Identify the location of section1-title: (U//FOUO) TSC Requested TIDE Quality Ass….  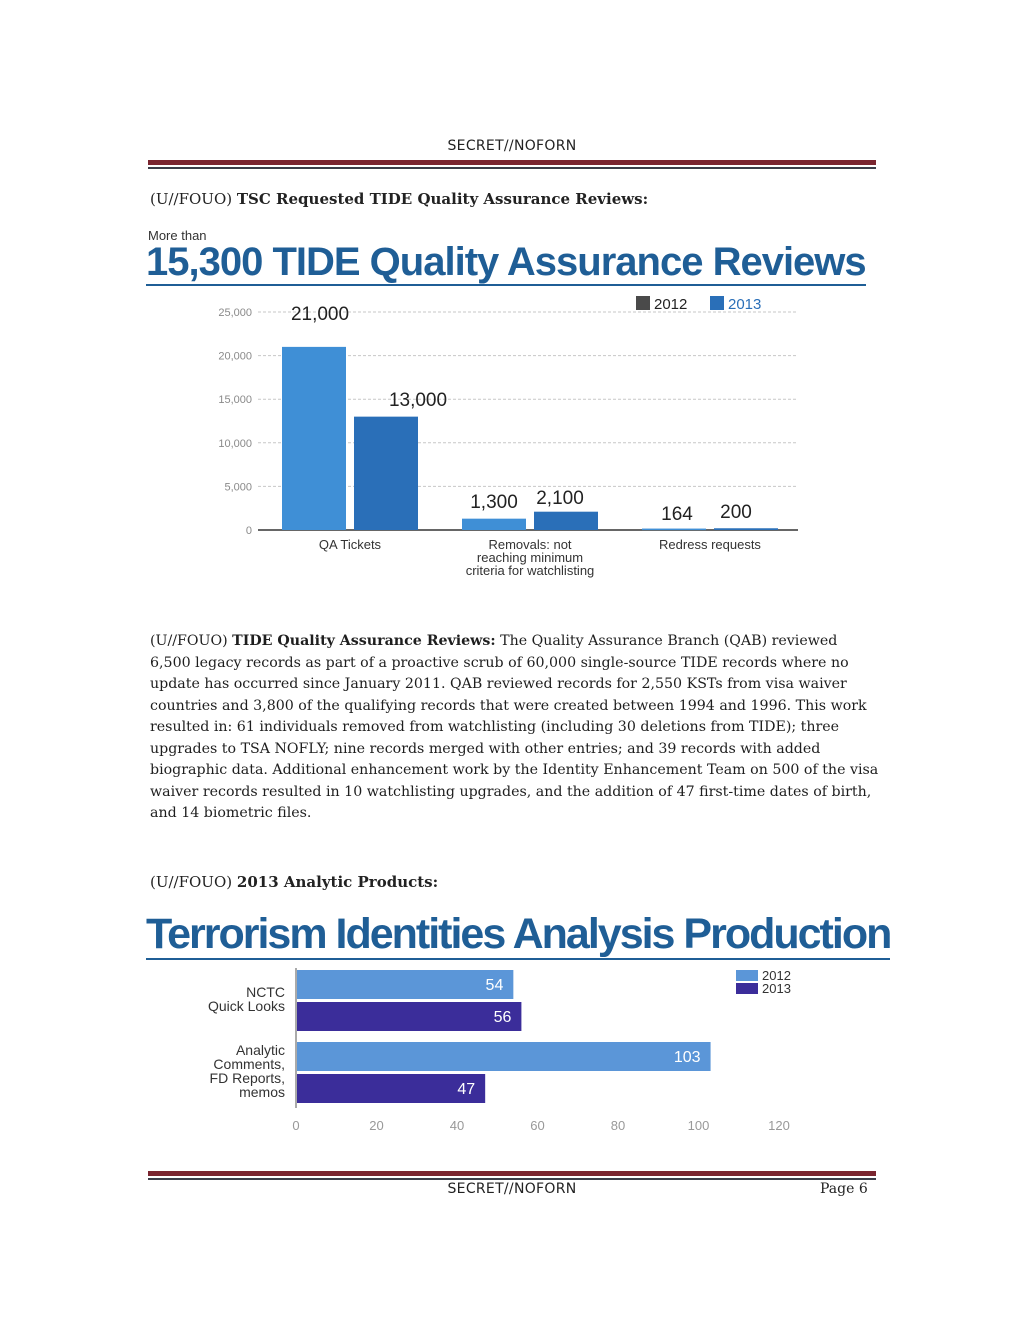
(399, 199).